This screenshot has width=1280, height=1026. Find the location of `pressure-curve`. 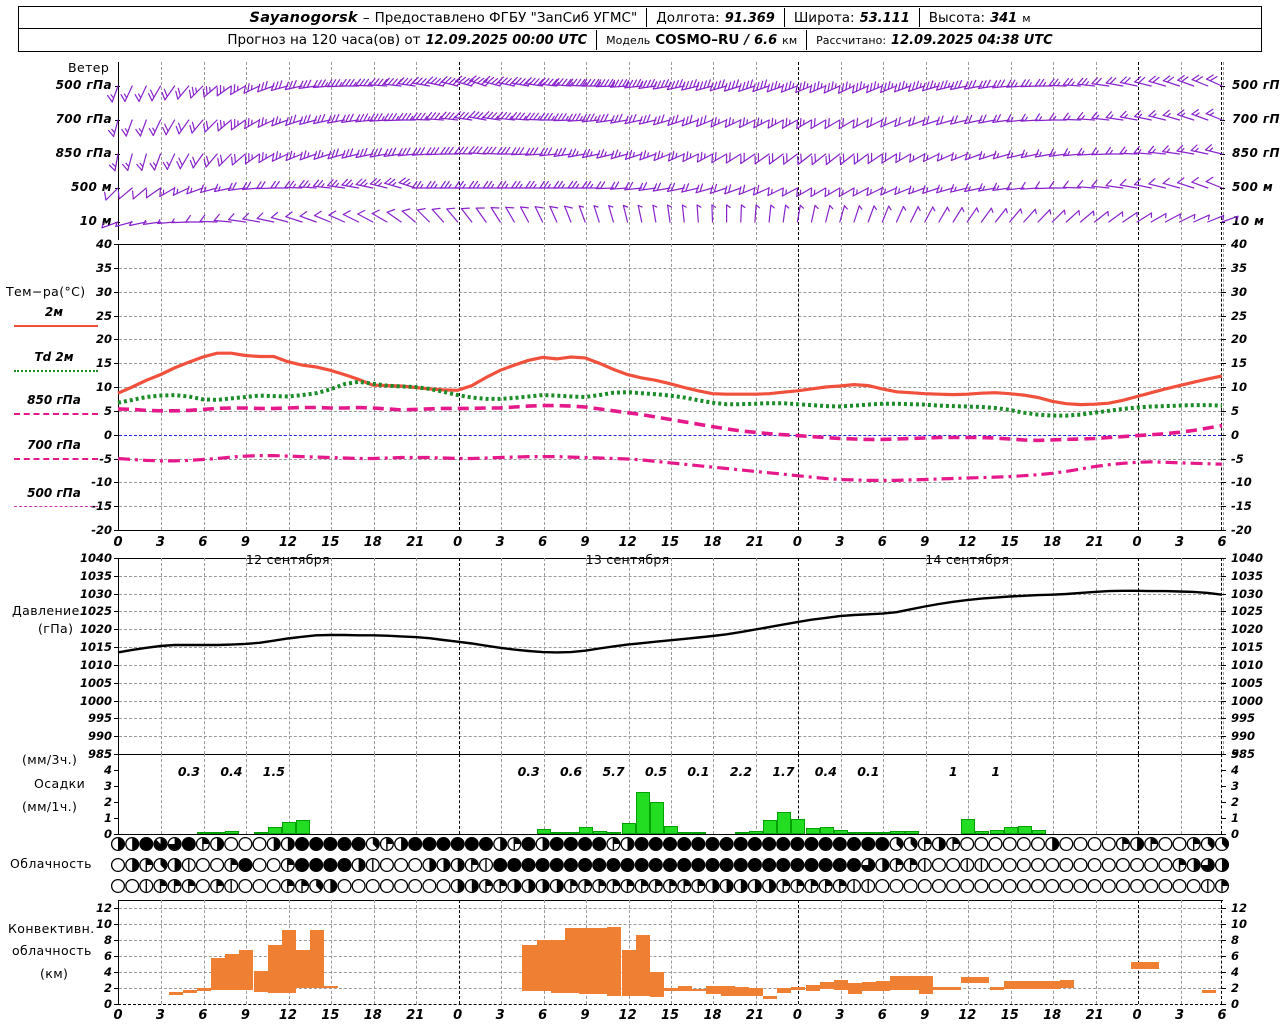

pressure-curve is located at coordinates (670, 621).